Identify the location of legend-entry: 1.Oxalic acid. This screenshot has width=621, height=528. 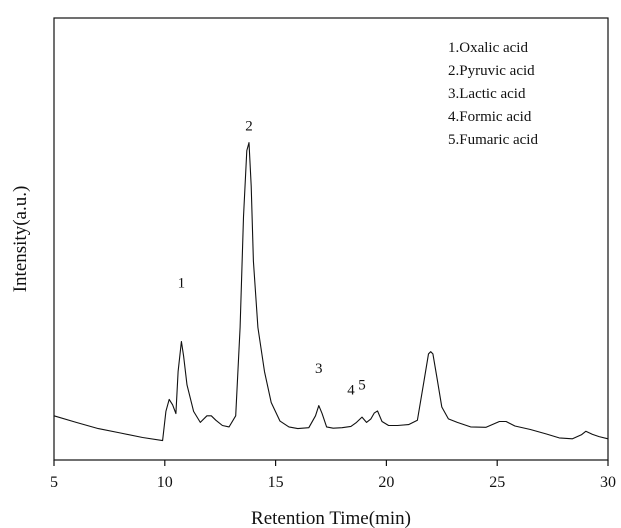
(488, 48).